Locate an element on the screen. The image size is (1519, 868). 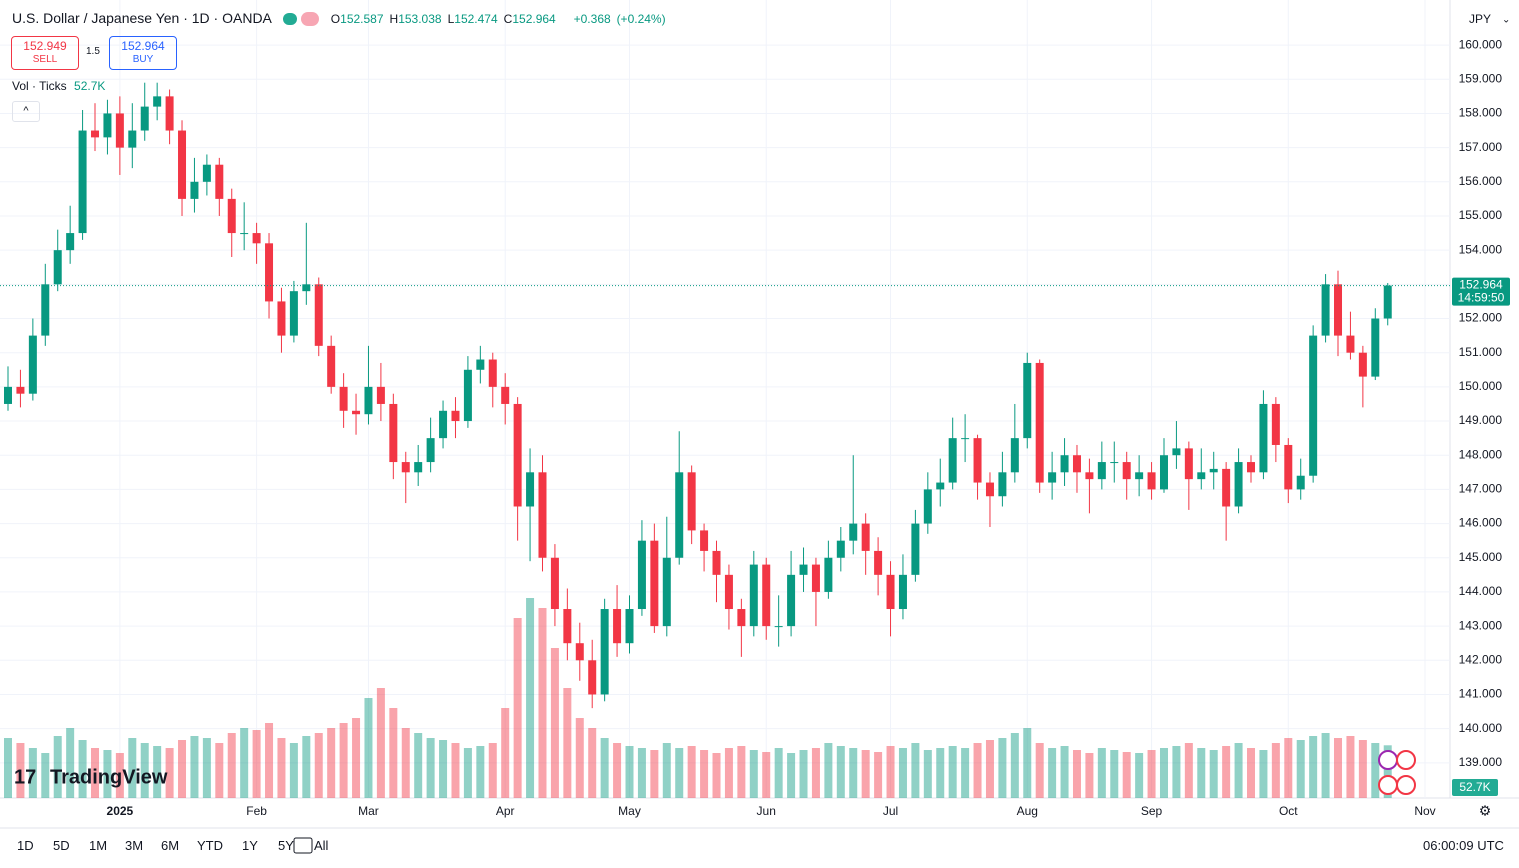
settings-icon: ⚙ is located at coordinates (1485, 811).